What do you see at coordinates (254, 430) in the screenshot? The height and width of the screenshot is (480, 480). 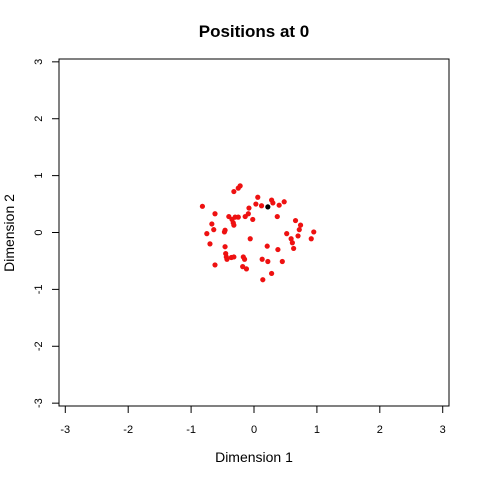 I see `x-tick-label: 0` at bounding box center [254, 430].